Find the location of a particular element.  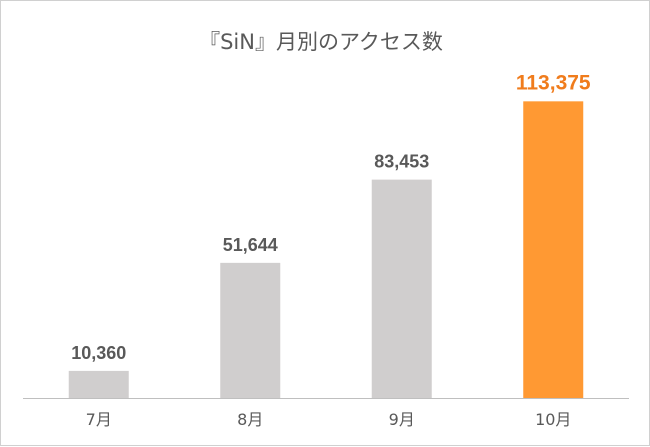

x-tick-label-2: 8月 is located at coordinates (250, 419).